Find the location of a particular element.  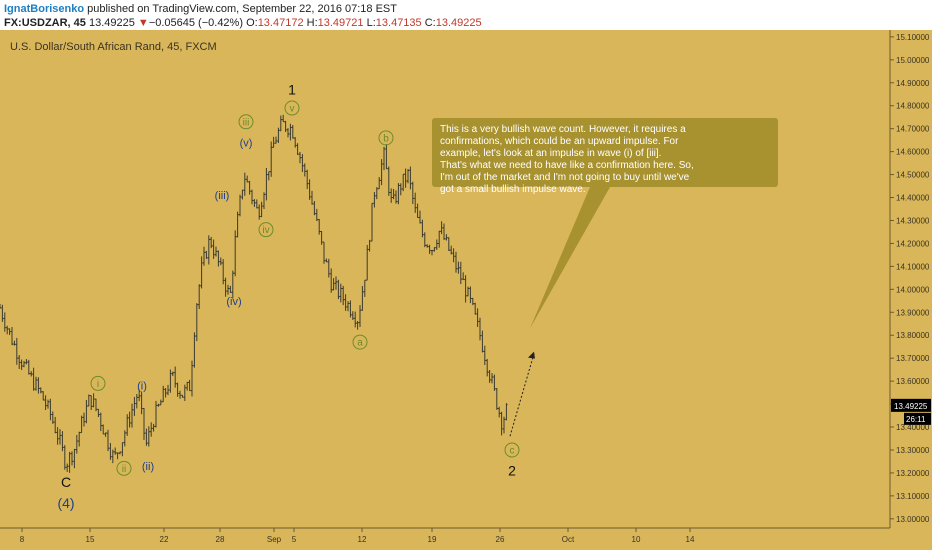

y-tick-label: 13.70000 is located at coordinates (913, 358).